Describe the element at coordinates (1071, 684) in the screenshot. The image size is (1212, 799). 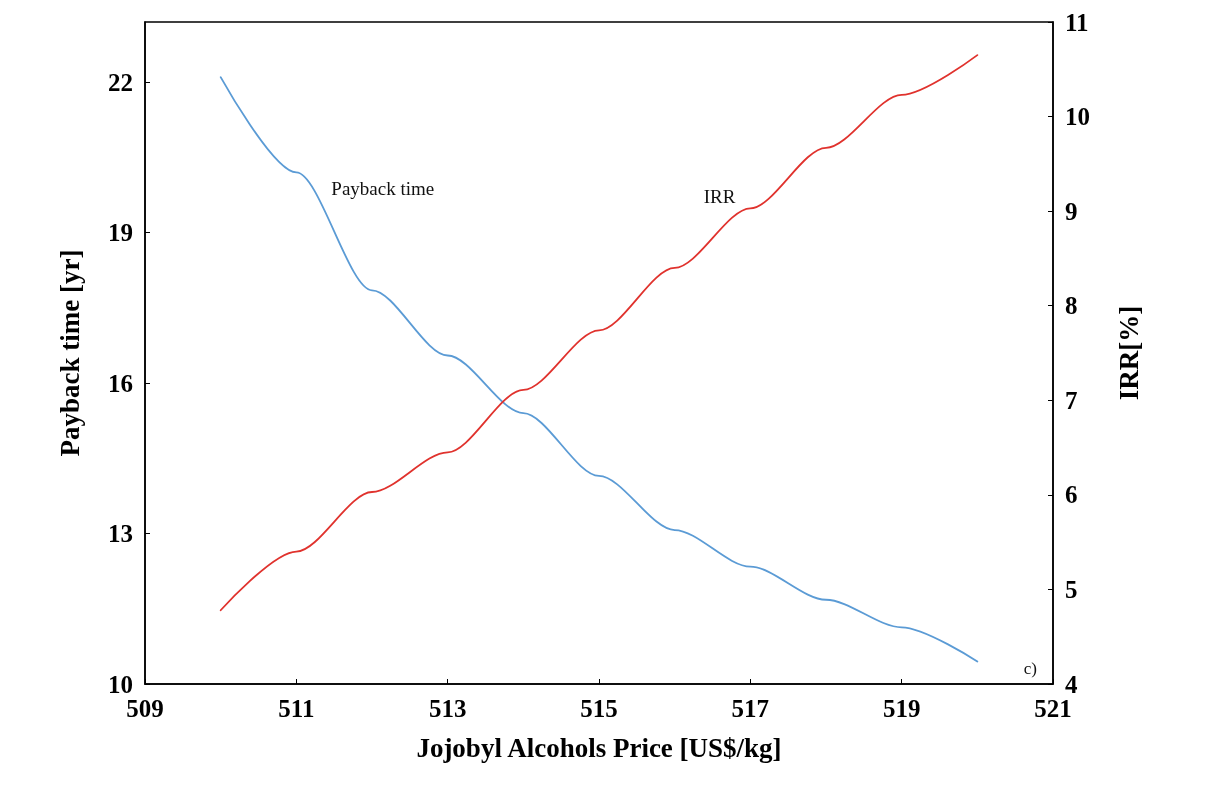
I see `y2-tick-label: 4` at that location.